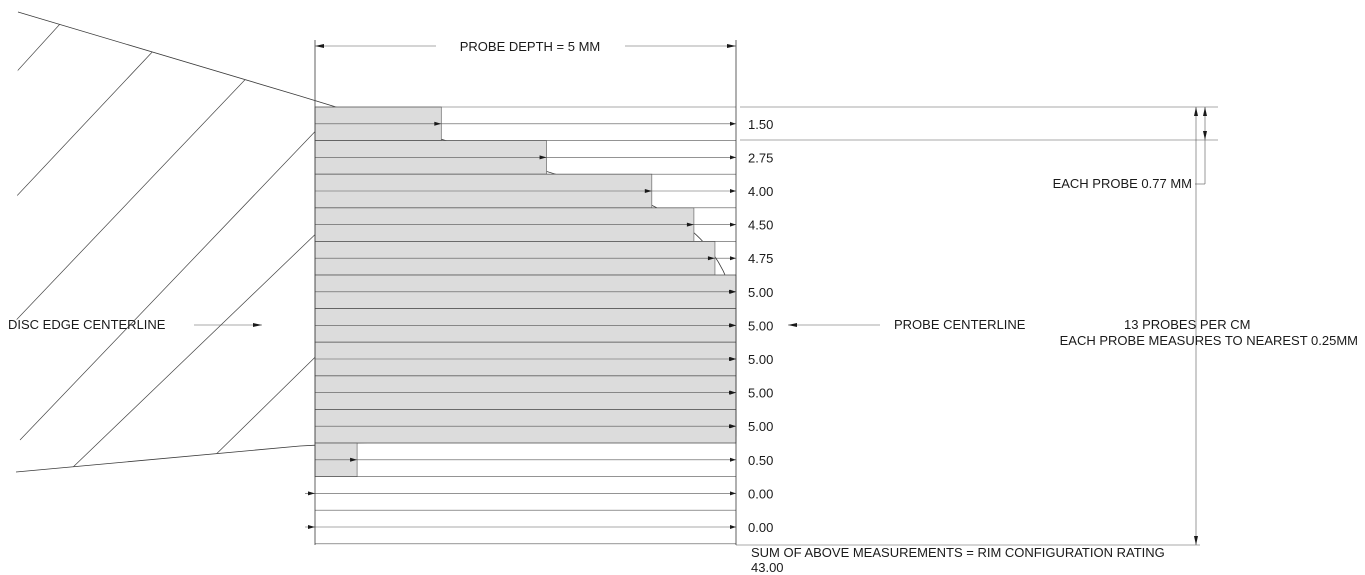  Describe the element at coordinates (767, 567) in the screenshot. I see `sum-value: 43.00` at that location.